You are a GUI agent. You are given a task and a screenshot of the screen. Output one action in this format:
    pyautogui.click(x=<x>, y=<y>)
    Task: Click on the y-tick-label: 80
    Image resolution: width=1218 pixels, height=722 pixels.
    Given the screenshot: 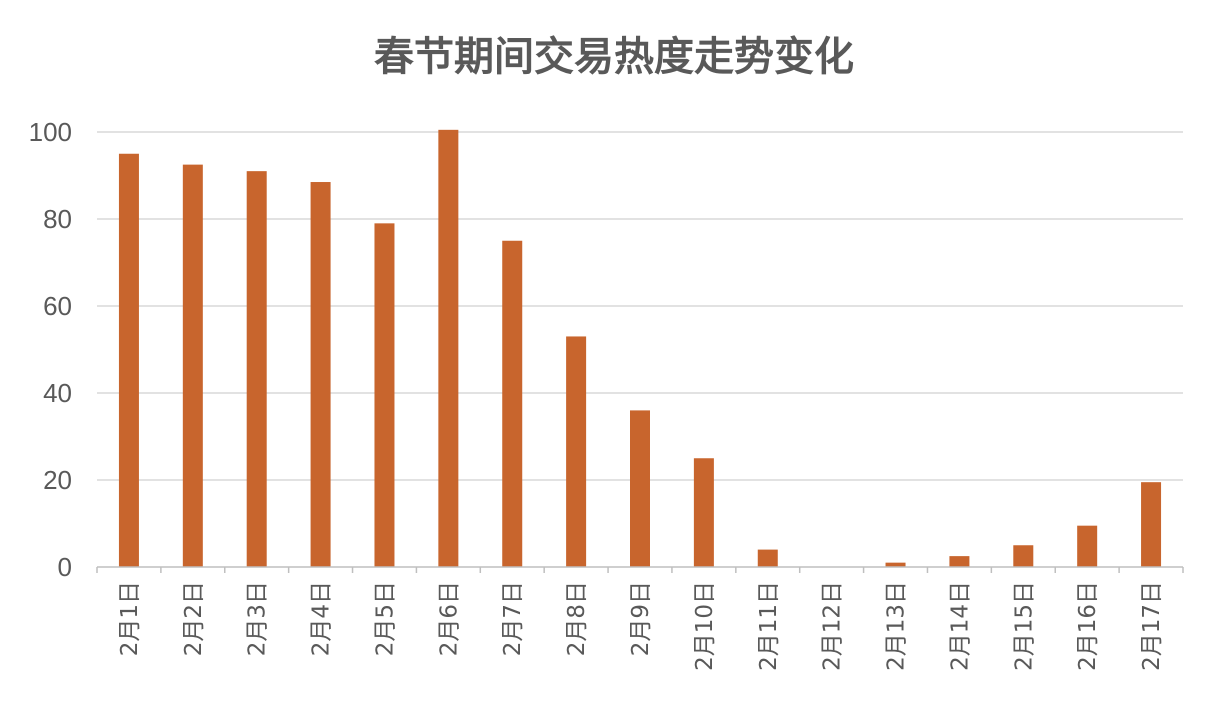 What is the action you would take?
    pyautogui.click(x=57, y=219)
    